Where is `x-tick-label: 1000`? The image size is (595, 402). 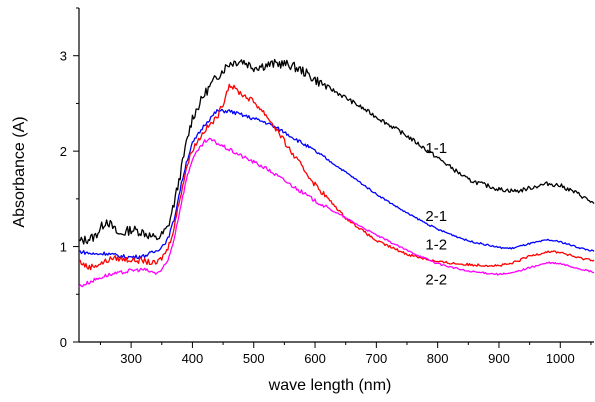
x-tick-label: 1000 is located at coordinates (560, 358).